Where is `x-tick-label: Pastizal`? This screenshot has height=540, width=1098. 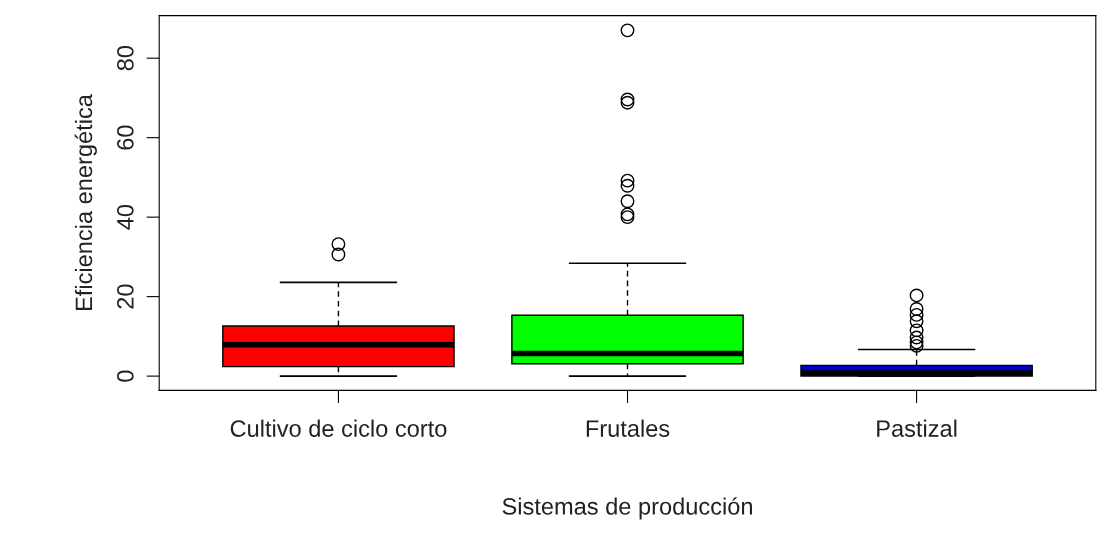
x-tick-label: Pastizal is located at coordinates (917, 428).